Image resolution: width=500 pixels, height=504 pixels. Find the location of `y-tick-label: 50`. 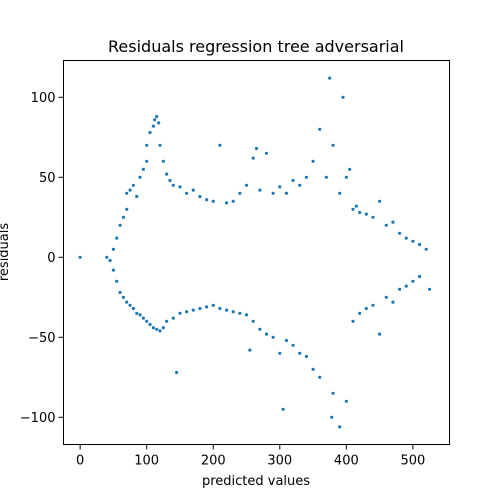

y-tick-label: 50 is located at coordinates (47, 178).